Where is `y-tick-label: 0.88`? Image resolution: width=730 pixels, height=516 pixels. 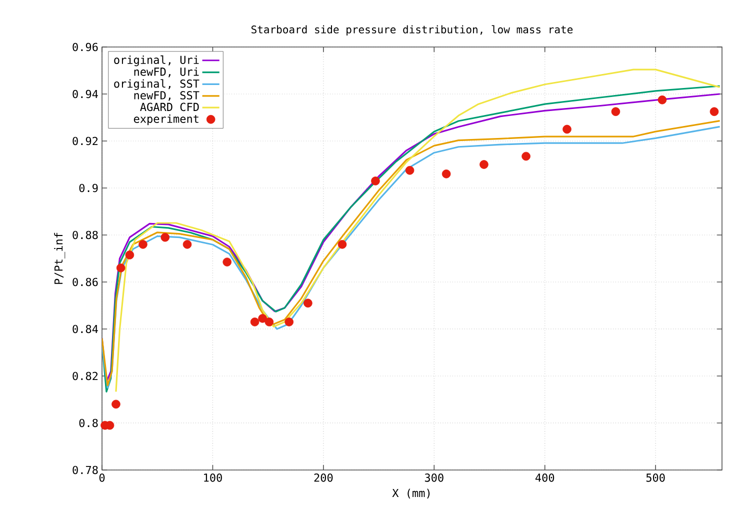 y-tick-label: 0.88 is located at coordinates (85, 235).